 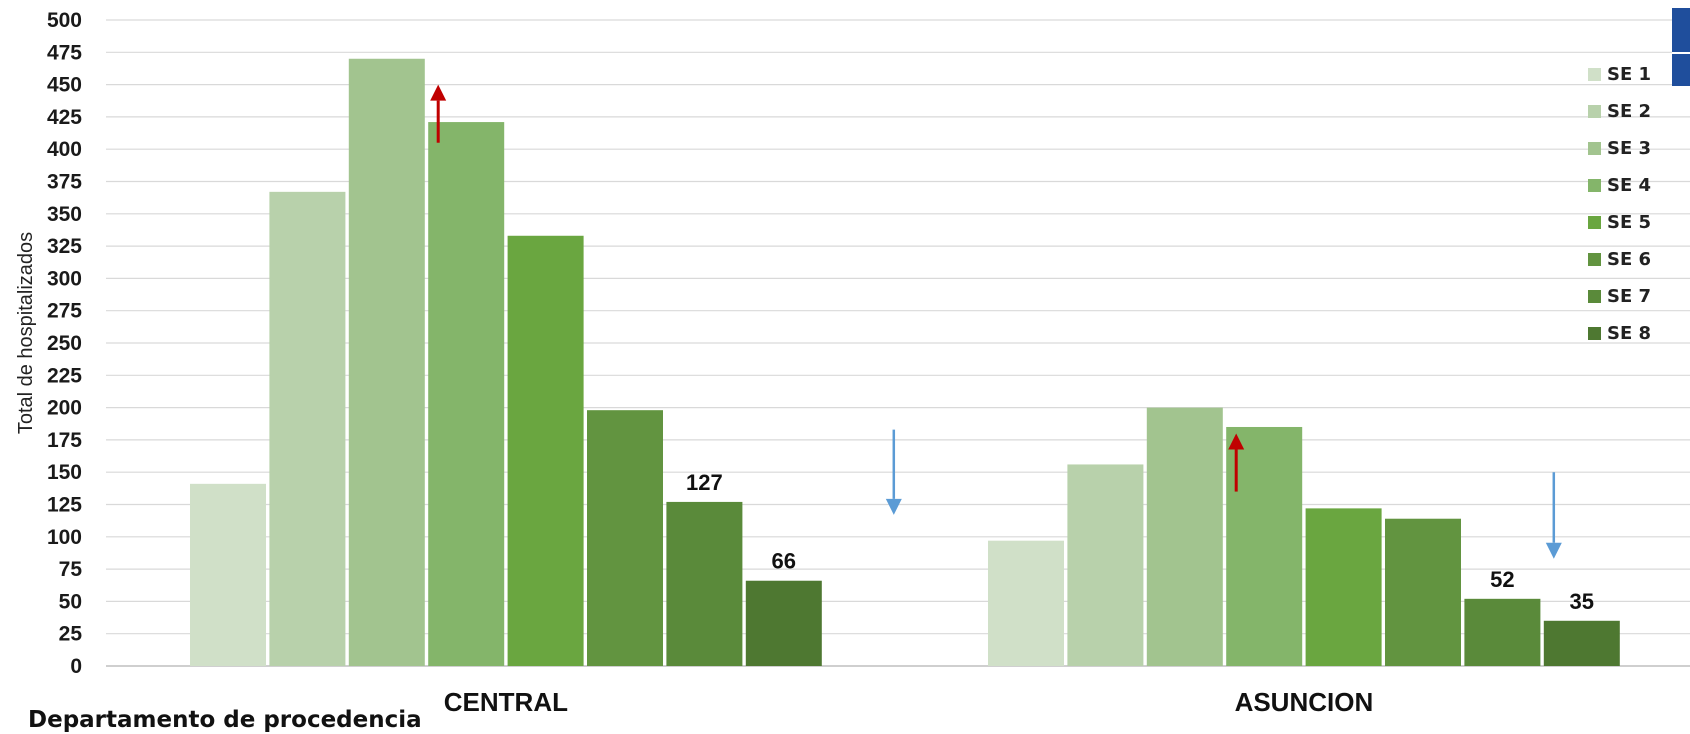 I want to click on bar-asuncion-se3, so click(x=1184, y=536).